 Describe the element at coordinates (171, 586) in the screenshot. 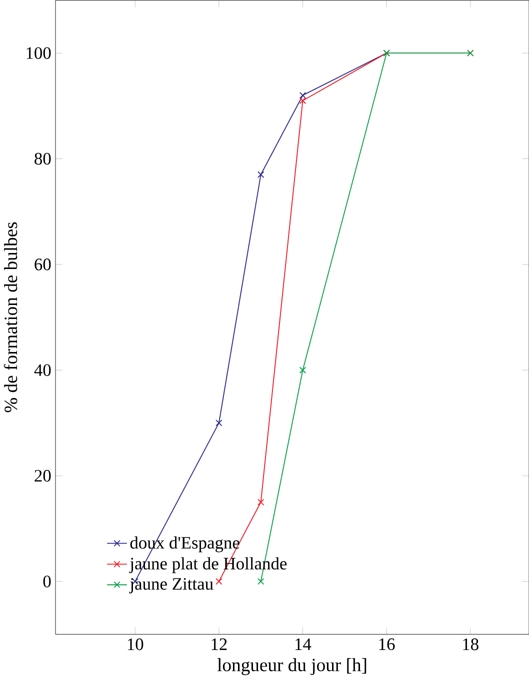

I see `legend-label: jaune Zittau` at that location.